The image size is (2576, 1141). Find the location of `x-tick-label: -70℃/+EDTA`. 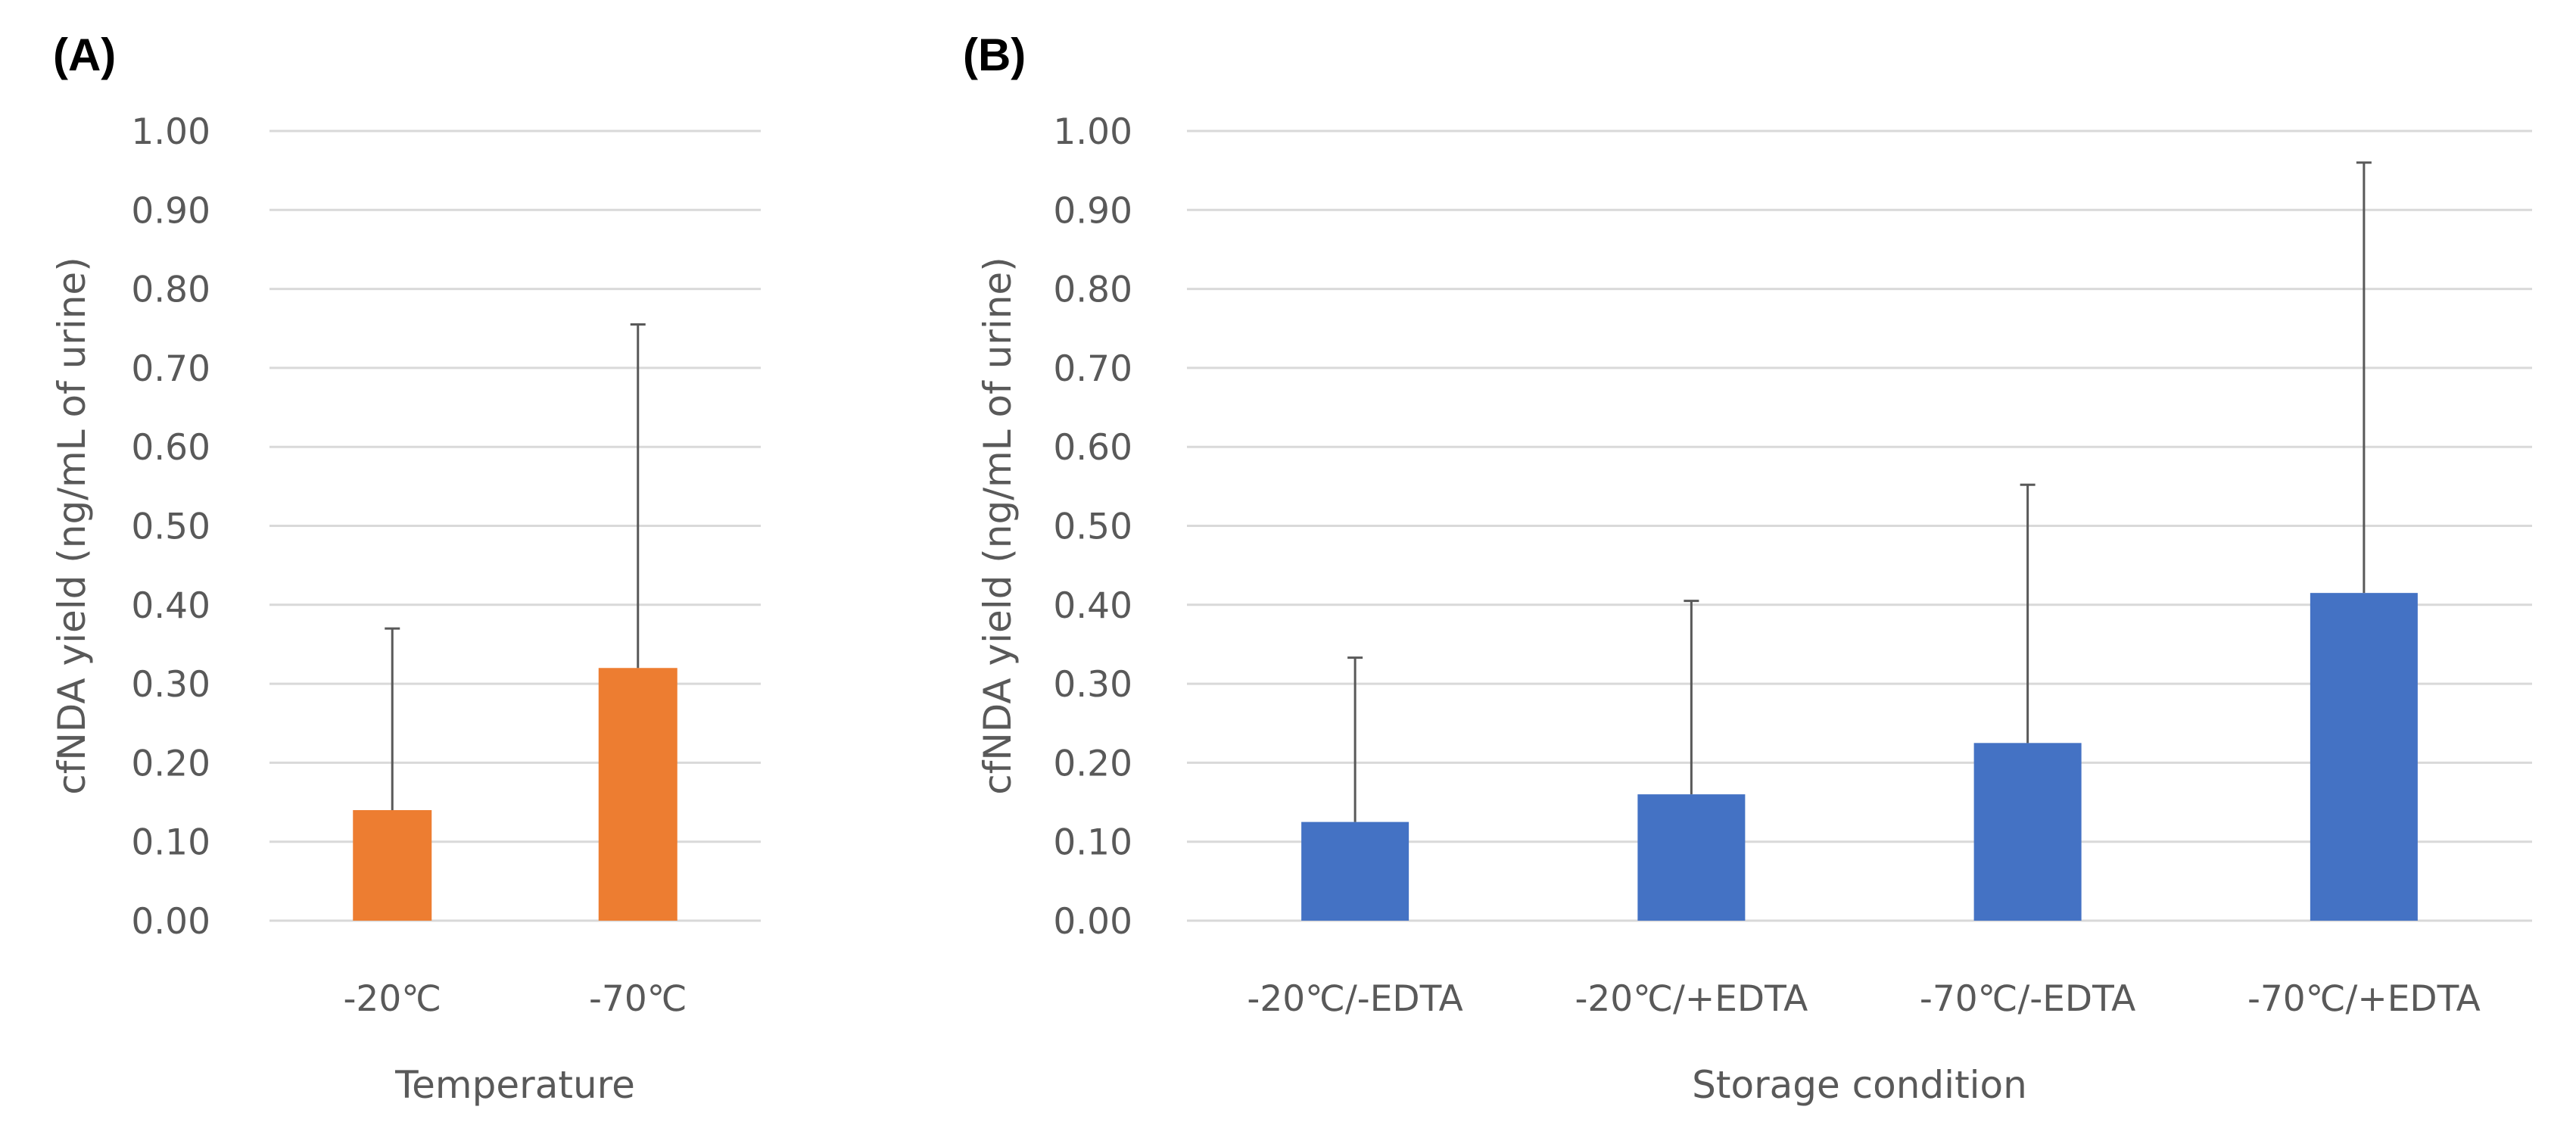

x-tick-label: -70℃/+EDTA is located at coordinates (2364, 999).